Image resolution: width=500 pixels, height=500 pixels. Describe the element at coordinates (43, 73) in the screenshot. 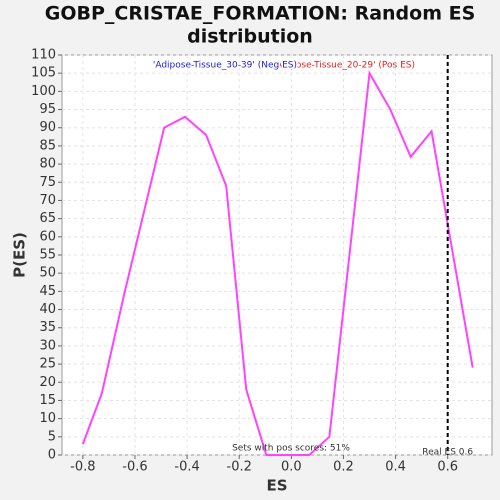

I see `y-tick-label: 105` at that location.